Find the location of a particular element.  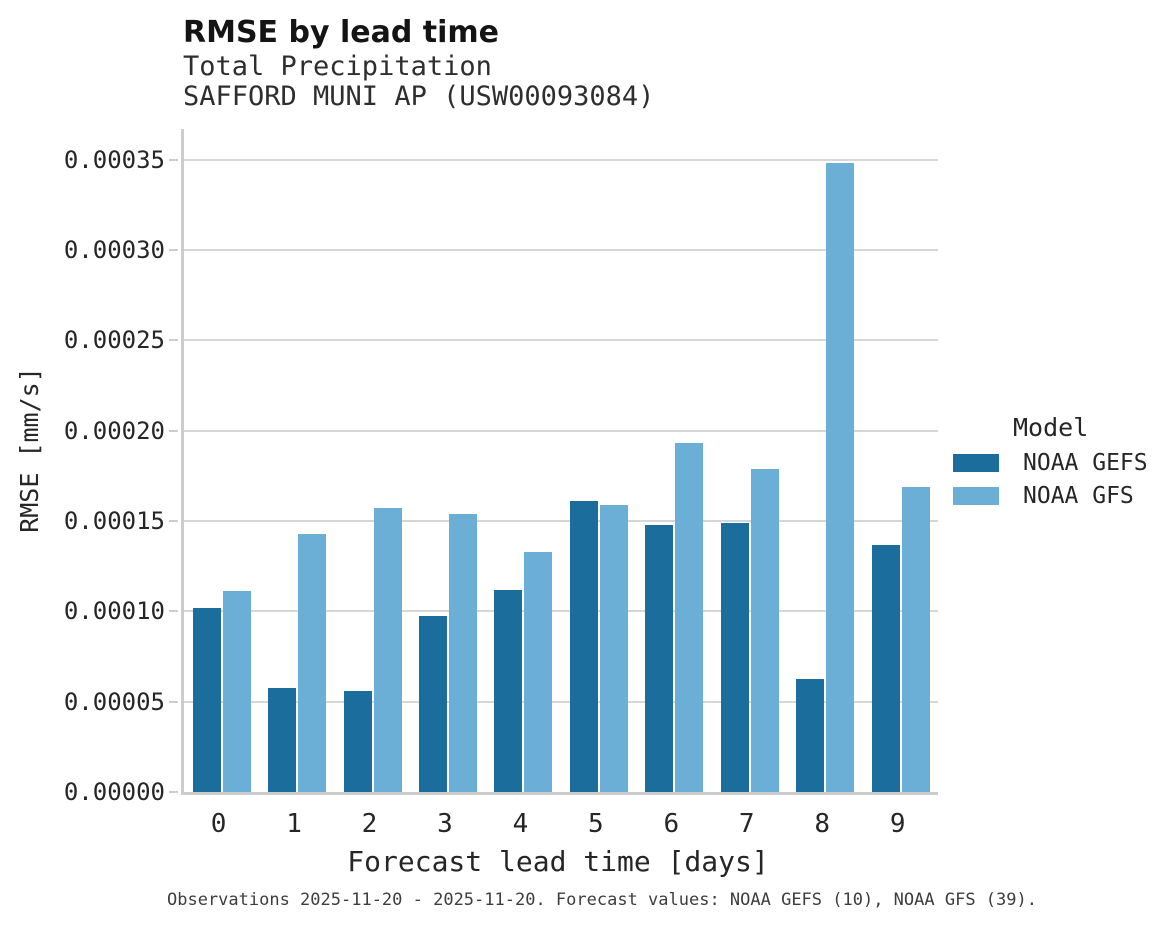

x-tick-label: 9 is located at coordinates (897, 824).